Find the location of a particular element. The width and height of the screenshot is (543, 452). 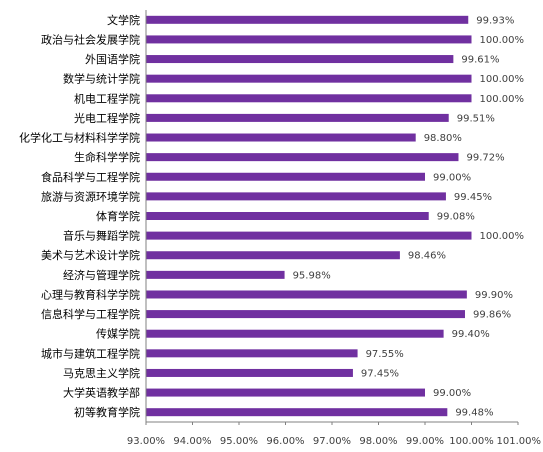

data-label: 99.61% is located at coordinates (480, 60).